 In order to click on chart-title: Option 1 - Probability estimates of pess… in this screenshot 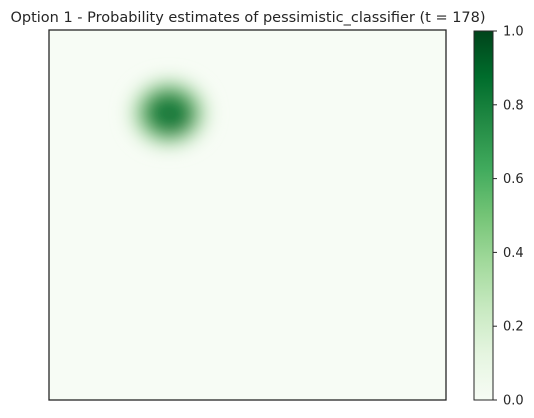, I will do `click(247, 18)`.